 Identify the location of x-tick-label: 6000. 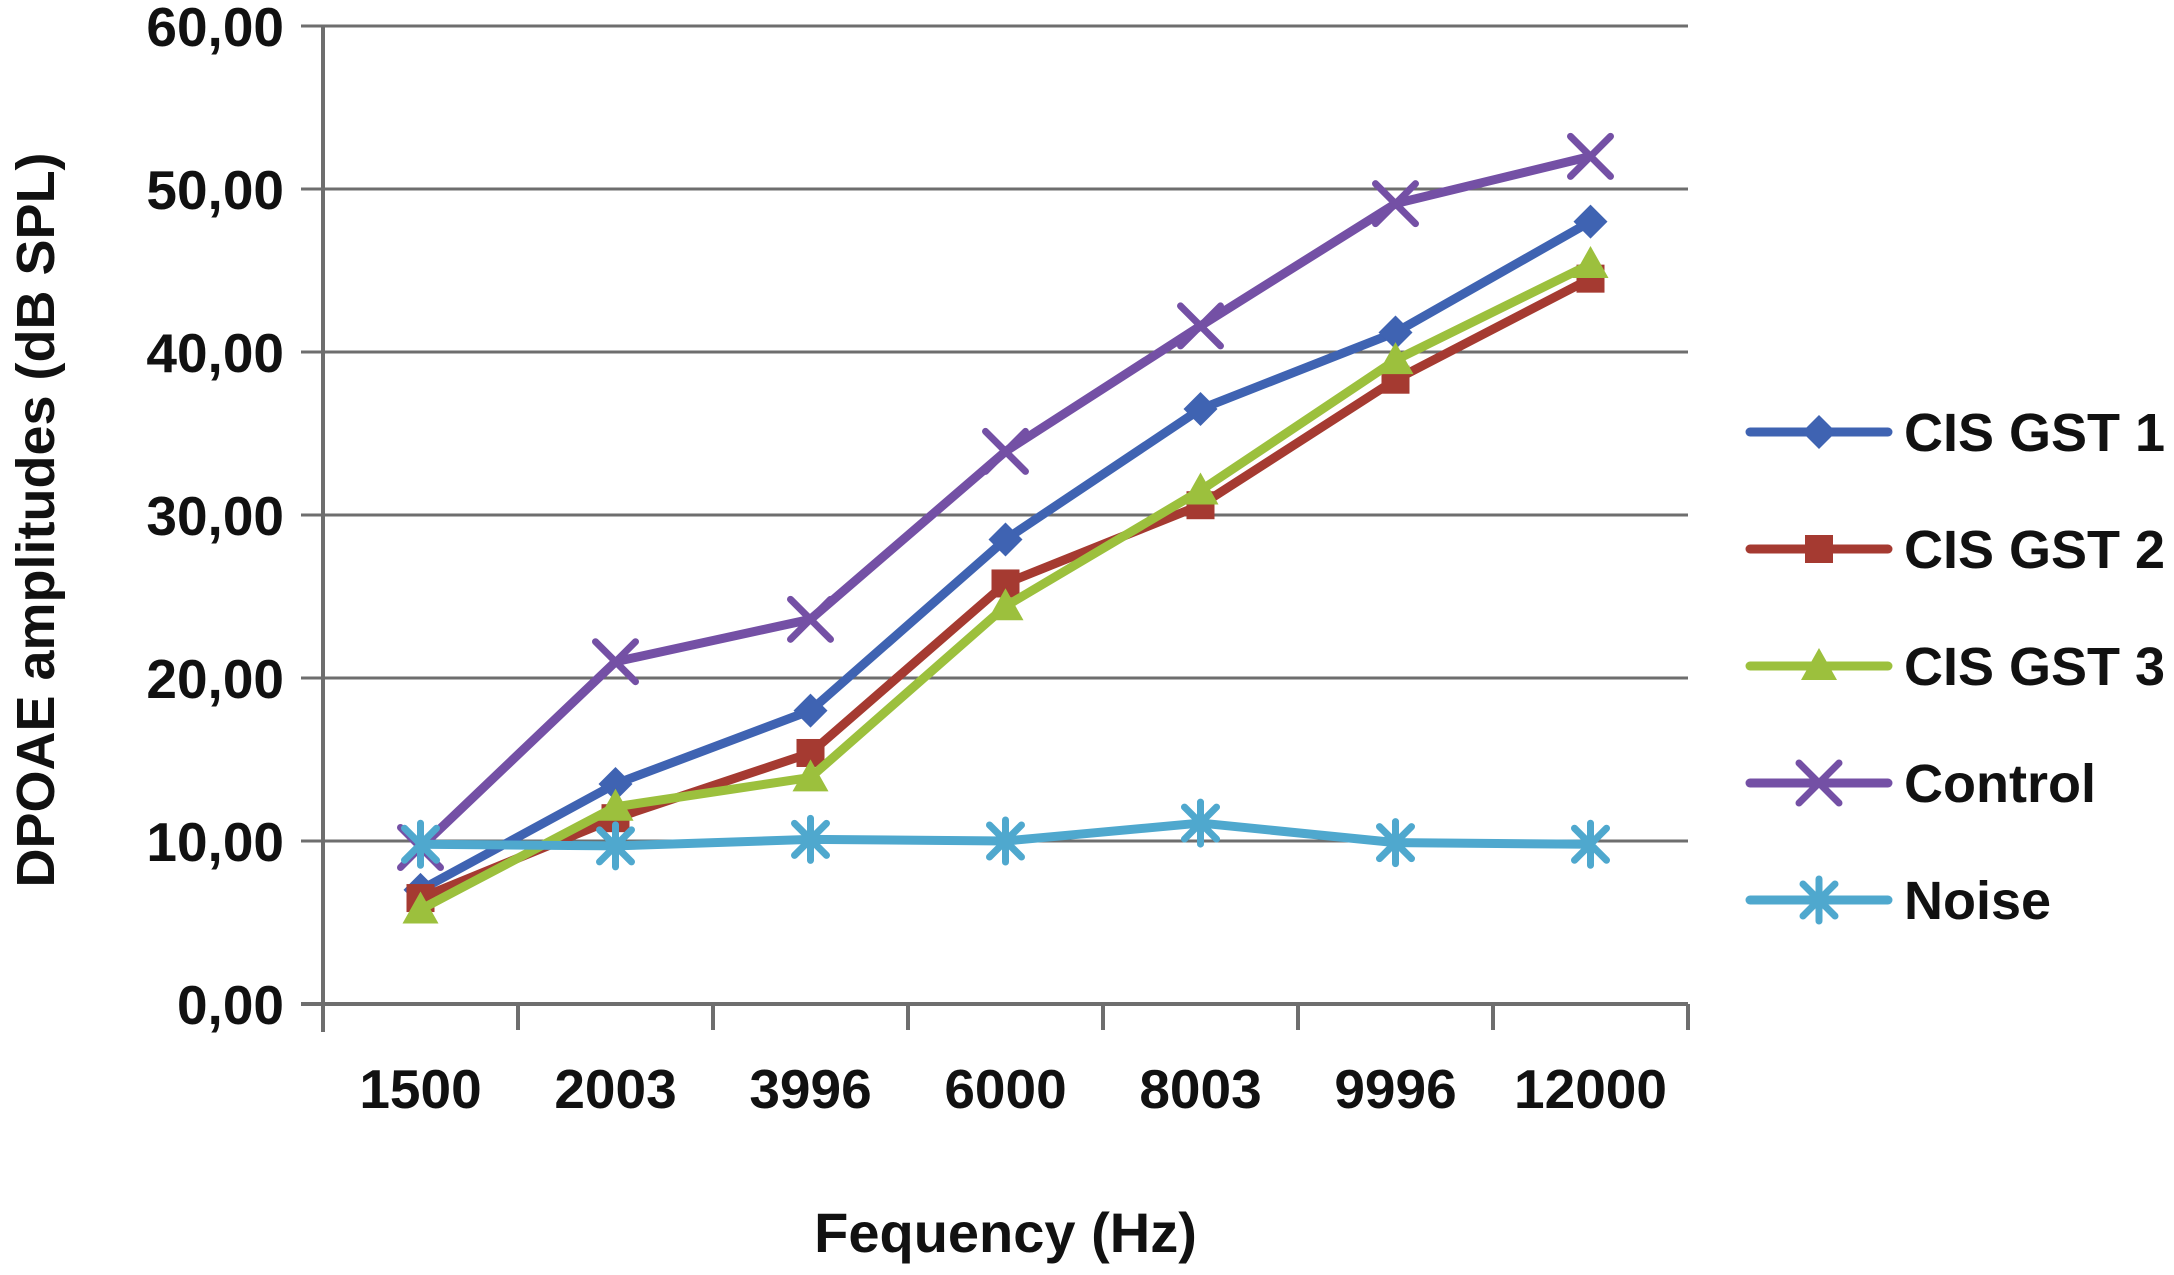
(1005, 1089).